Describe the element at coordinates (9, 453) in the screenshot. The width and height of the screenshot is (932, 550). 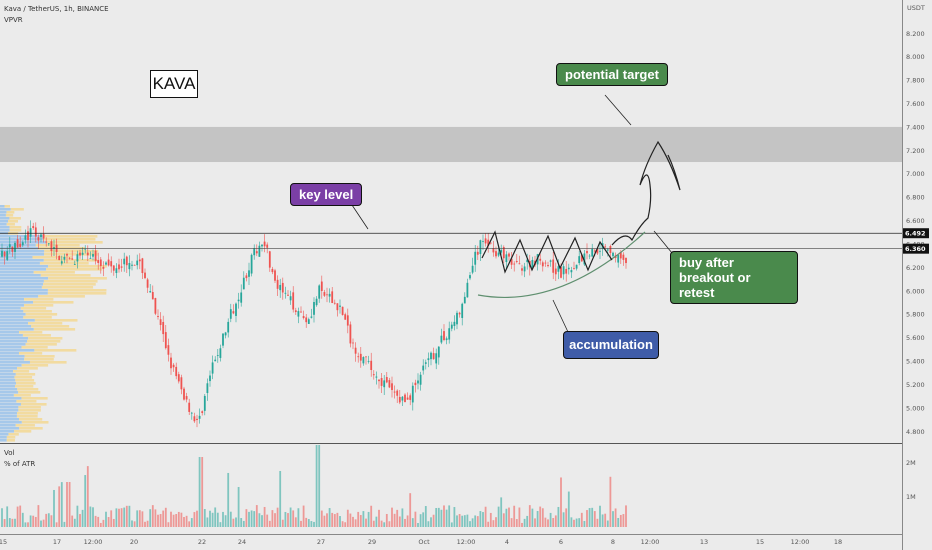
I see `volume-label: Vol` at that location.